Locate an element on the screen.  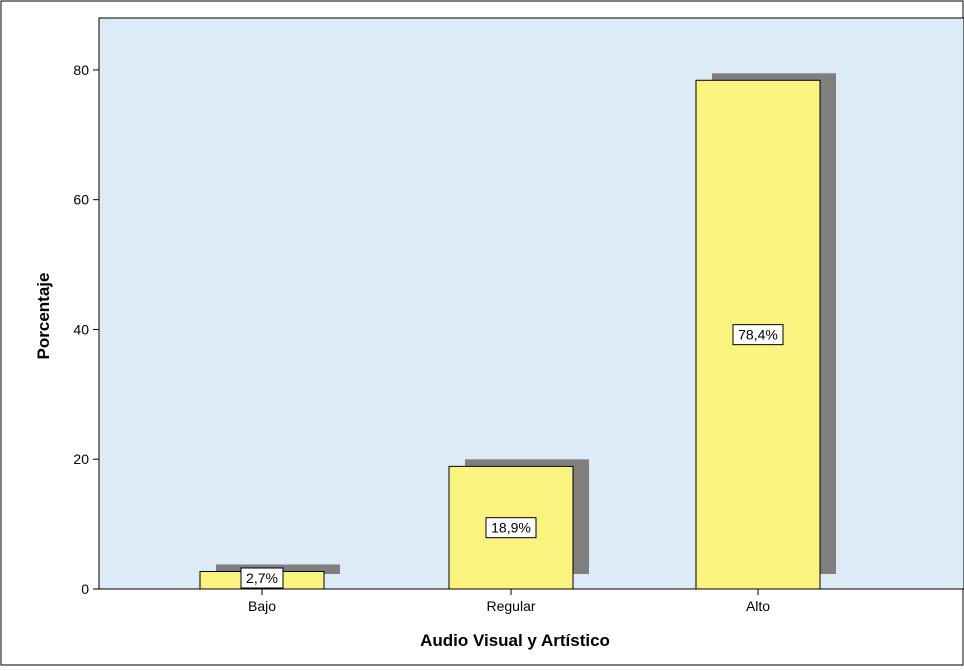
data-label: 2,7% is located at coordinates (262, 578).